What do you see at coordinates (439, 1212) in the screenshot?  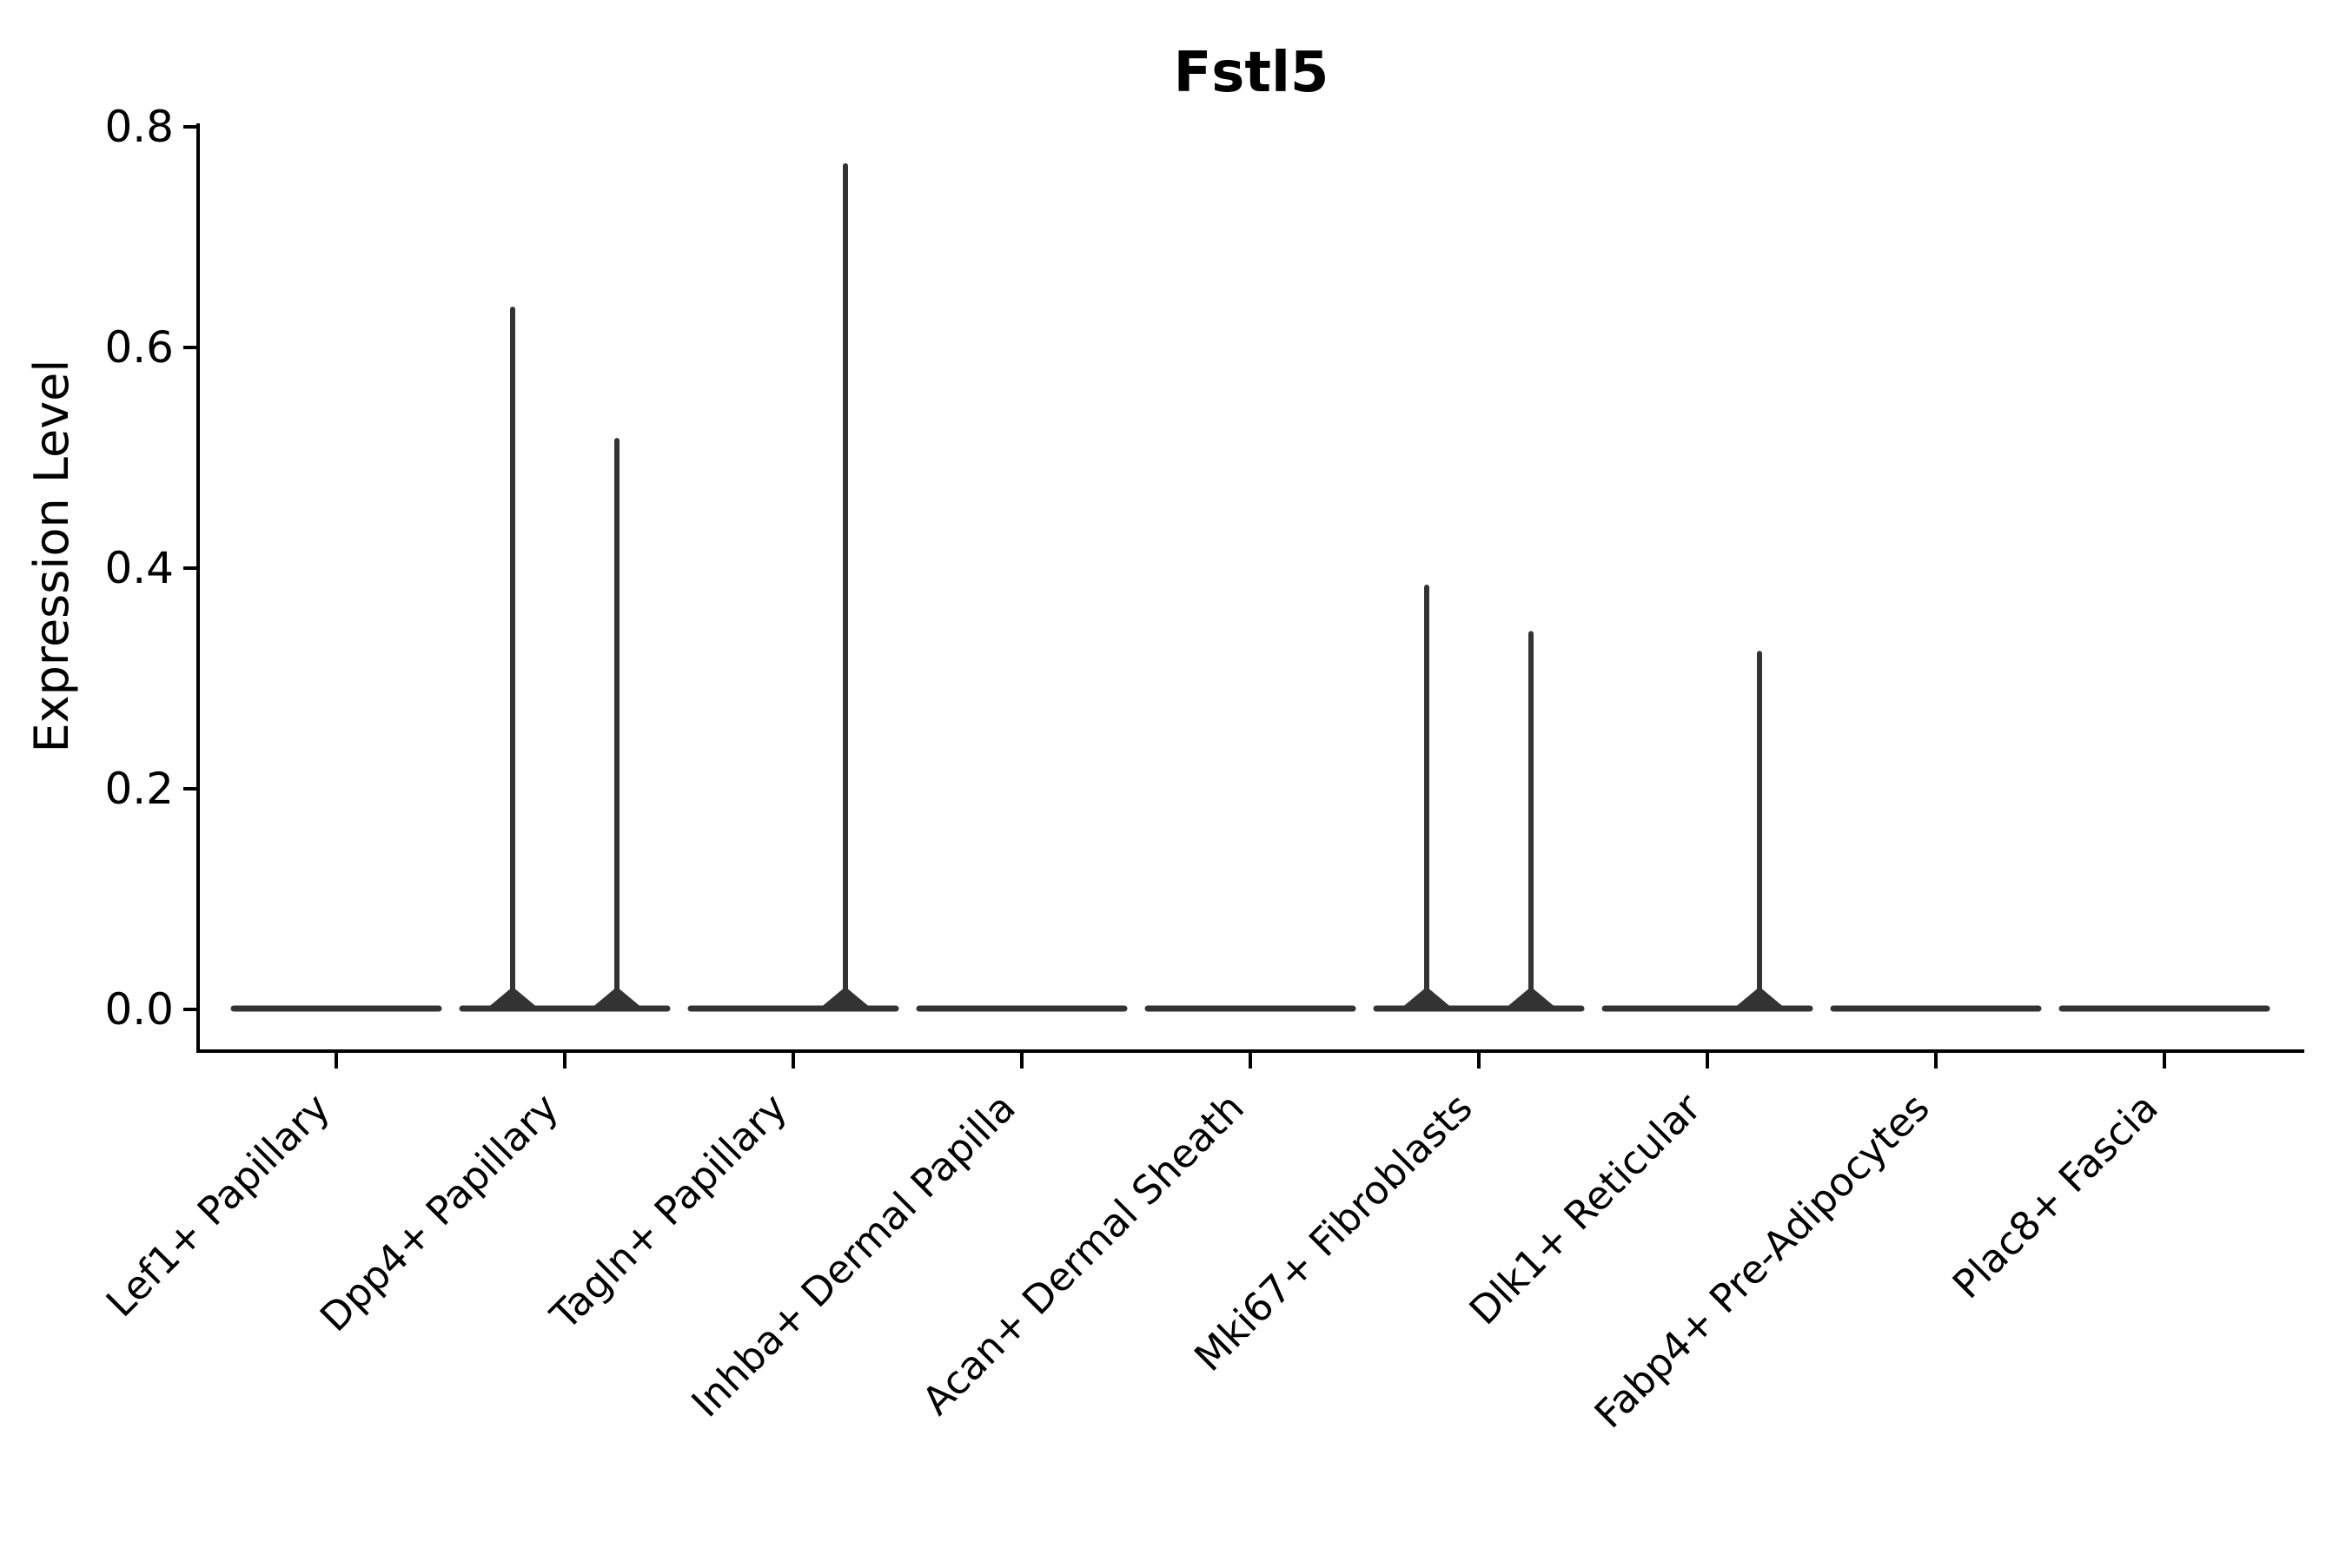 I see `x-tick-label: Dpp4+ Papillary` at bounding box center [439, 1212].